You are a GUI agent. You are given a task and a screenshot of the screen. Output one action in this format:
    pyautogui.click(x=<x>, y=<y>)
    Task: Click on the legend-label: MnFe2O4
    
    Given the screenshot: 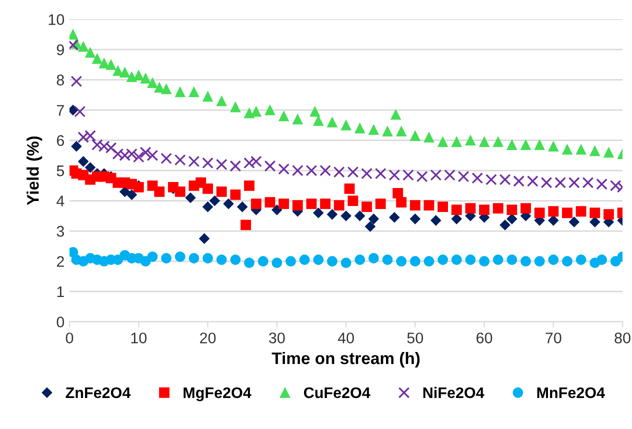 What is the action you would take?
    pyautogui.click(x=571, y=392)
    